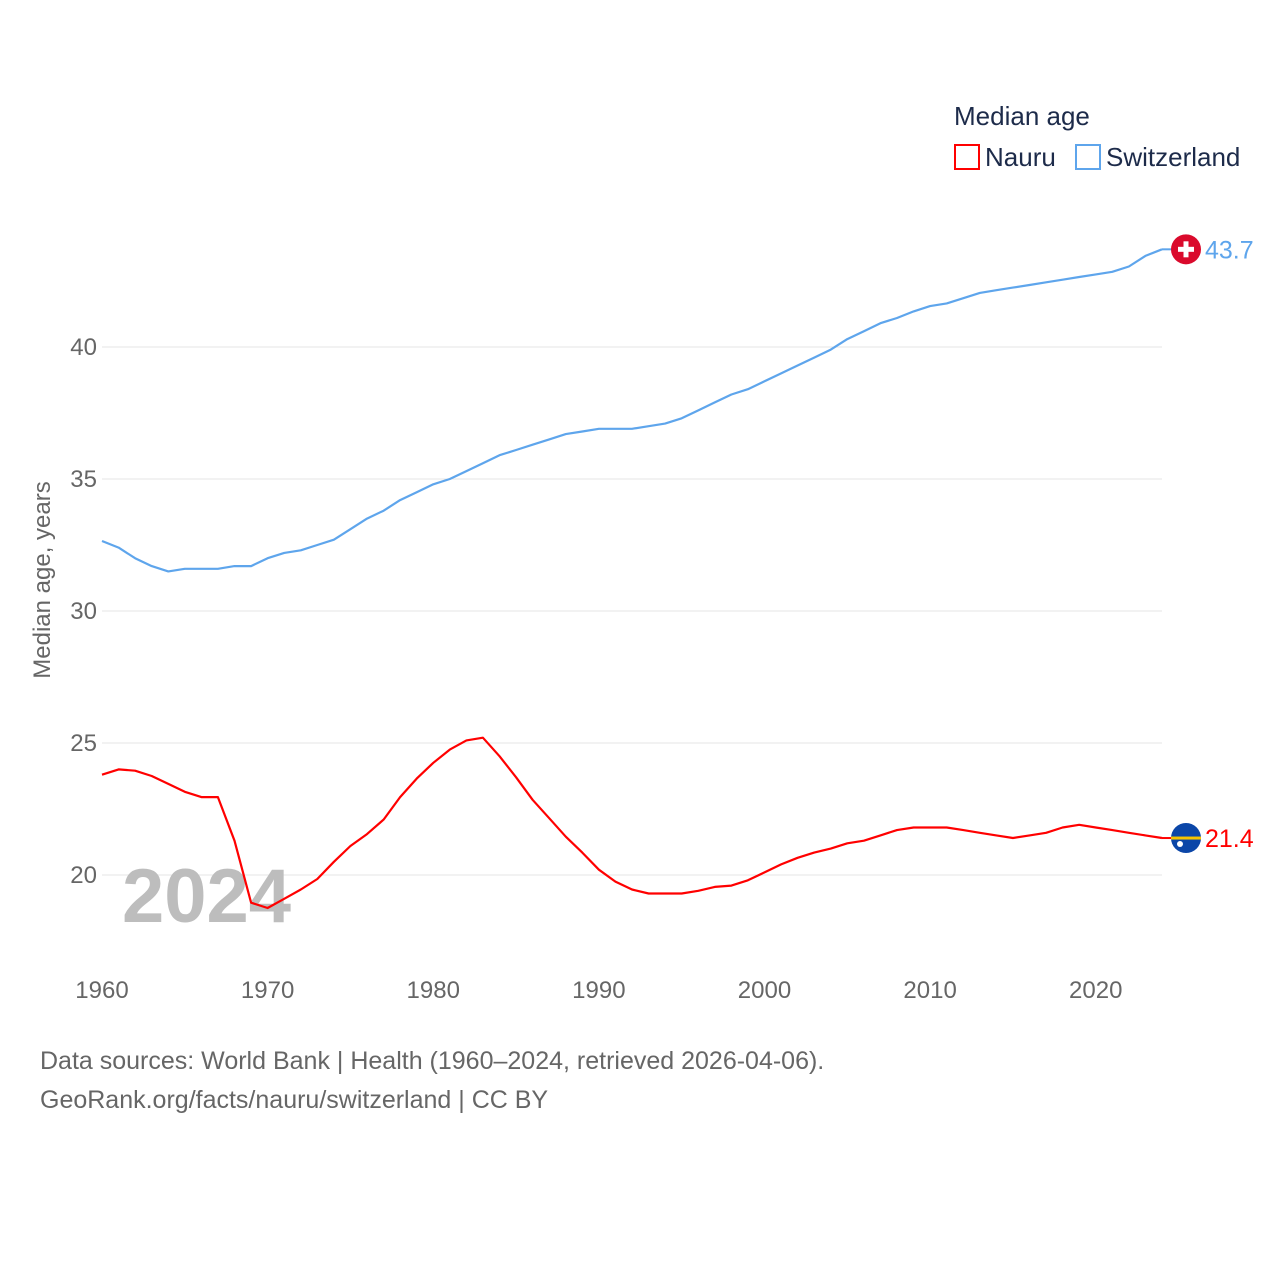 The width and height of the screenshot is (1280, 1285). I want to click on legend-item-nauru: Nauru, so click(1005, 157).